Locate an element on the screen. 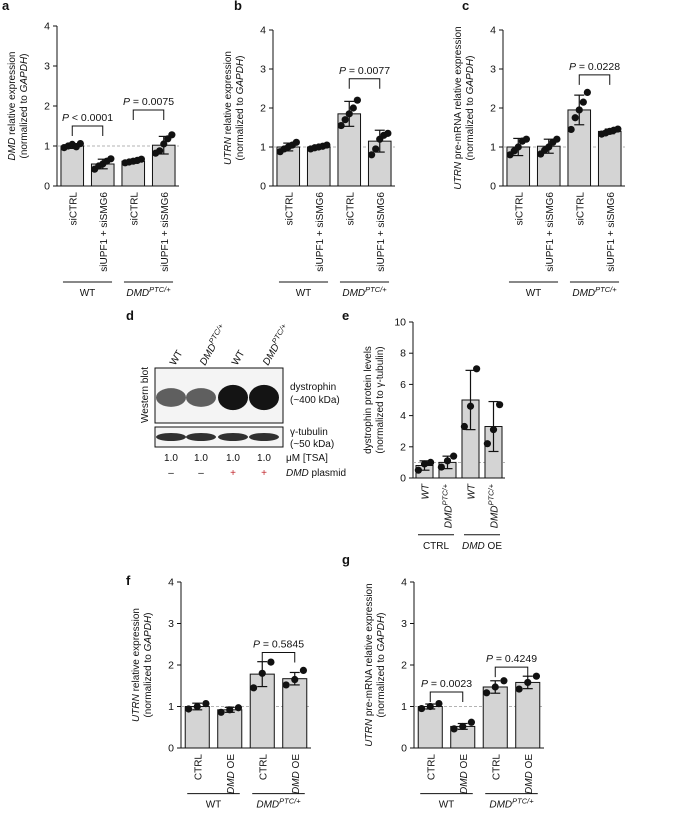  lane-label-sup: PTC/+ is located at coordinates (278, 333).